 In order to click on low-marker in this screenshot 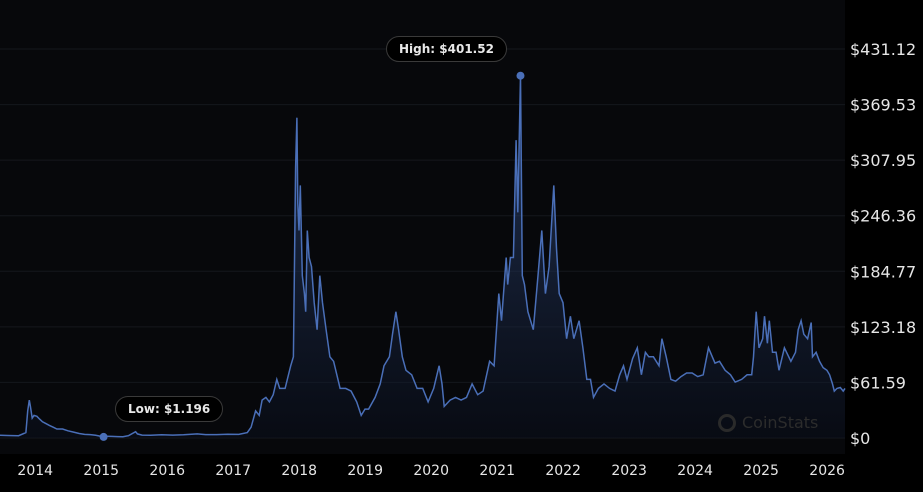, I will do `click(103, 436)`.